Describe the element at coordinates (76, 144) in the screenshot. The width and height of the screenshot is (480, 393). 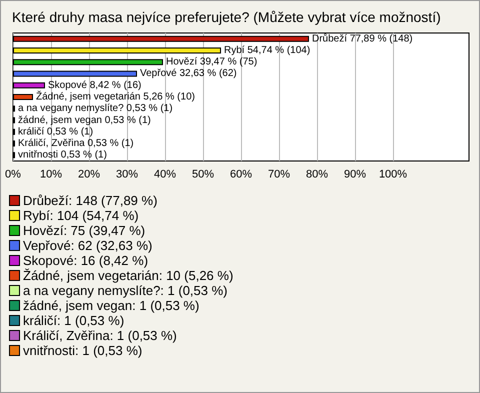
I see `data-label: Králičí, Zvěřina 0,53 % (1)` at that location.